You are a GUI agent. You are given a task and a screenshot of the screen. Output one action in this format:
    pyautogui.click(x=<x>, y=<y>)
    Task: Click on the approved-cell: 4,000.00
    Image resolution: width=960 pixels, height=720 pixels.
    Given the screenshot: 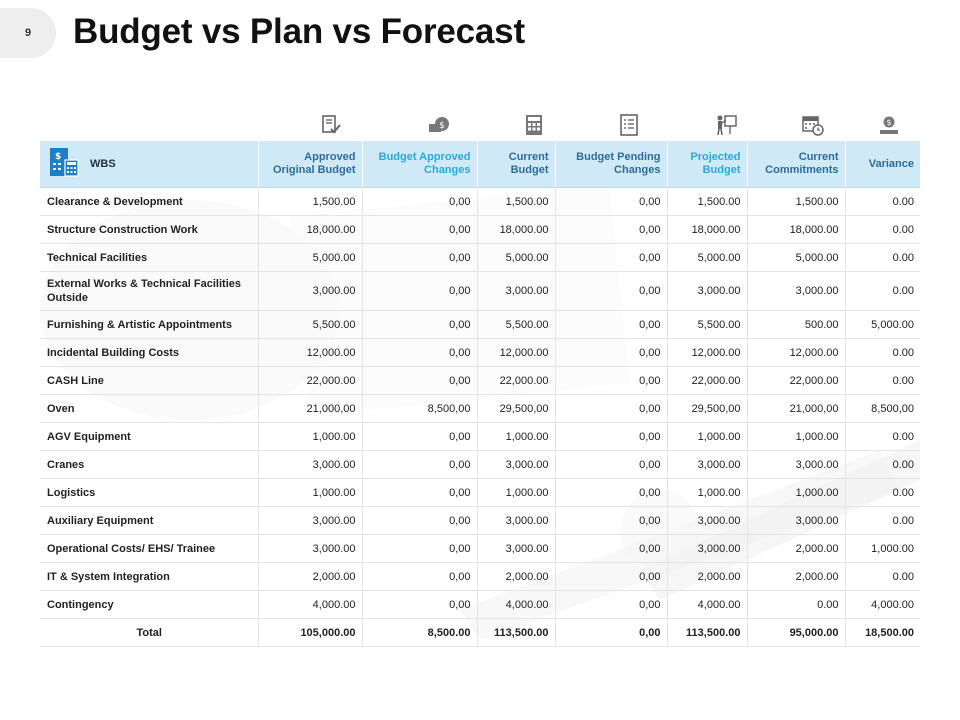 What is the action you would take?
    pyautogui.click(x=310, y=604)
    